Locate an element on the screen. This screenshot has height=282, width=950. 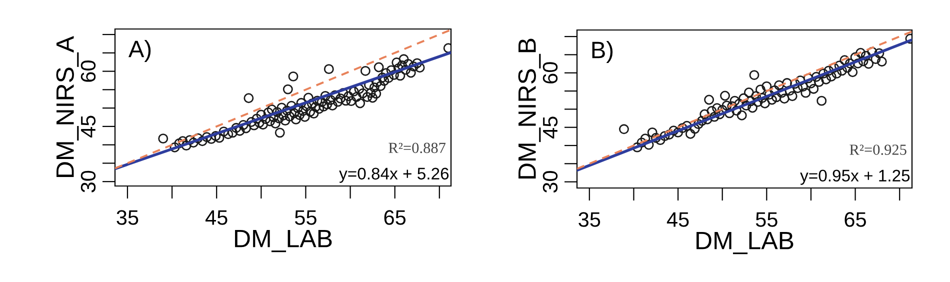
annotation: B) is located at coordinates (602, 52).